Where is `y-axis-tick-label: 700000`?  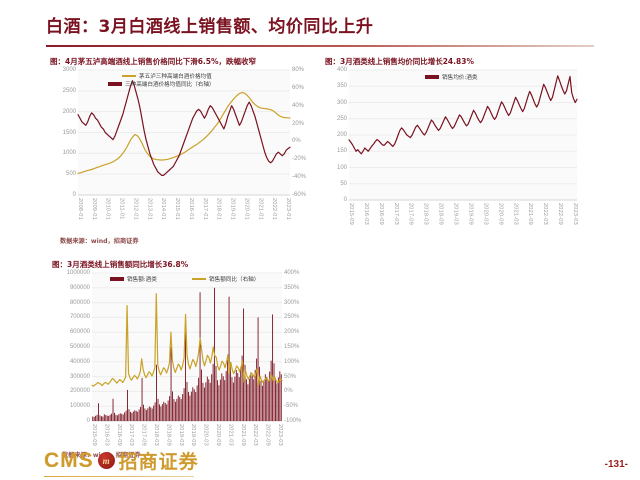
y-axis-tick-label: 700000 is located at coordinates (79, 317).